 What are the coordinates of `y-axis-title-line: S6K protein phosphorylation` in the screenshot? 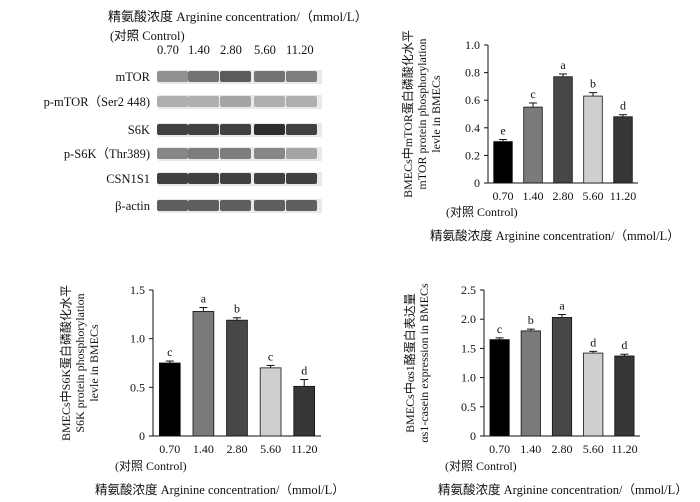 It's located at (80, 362).